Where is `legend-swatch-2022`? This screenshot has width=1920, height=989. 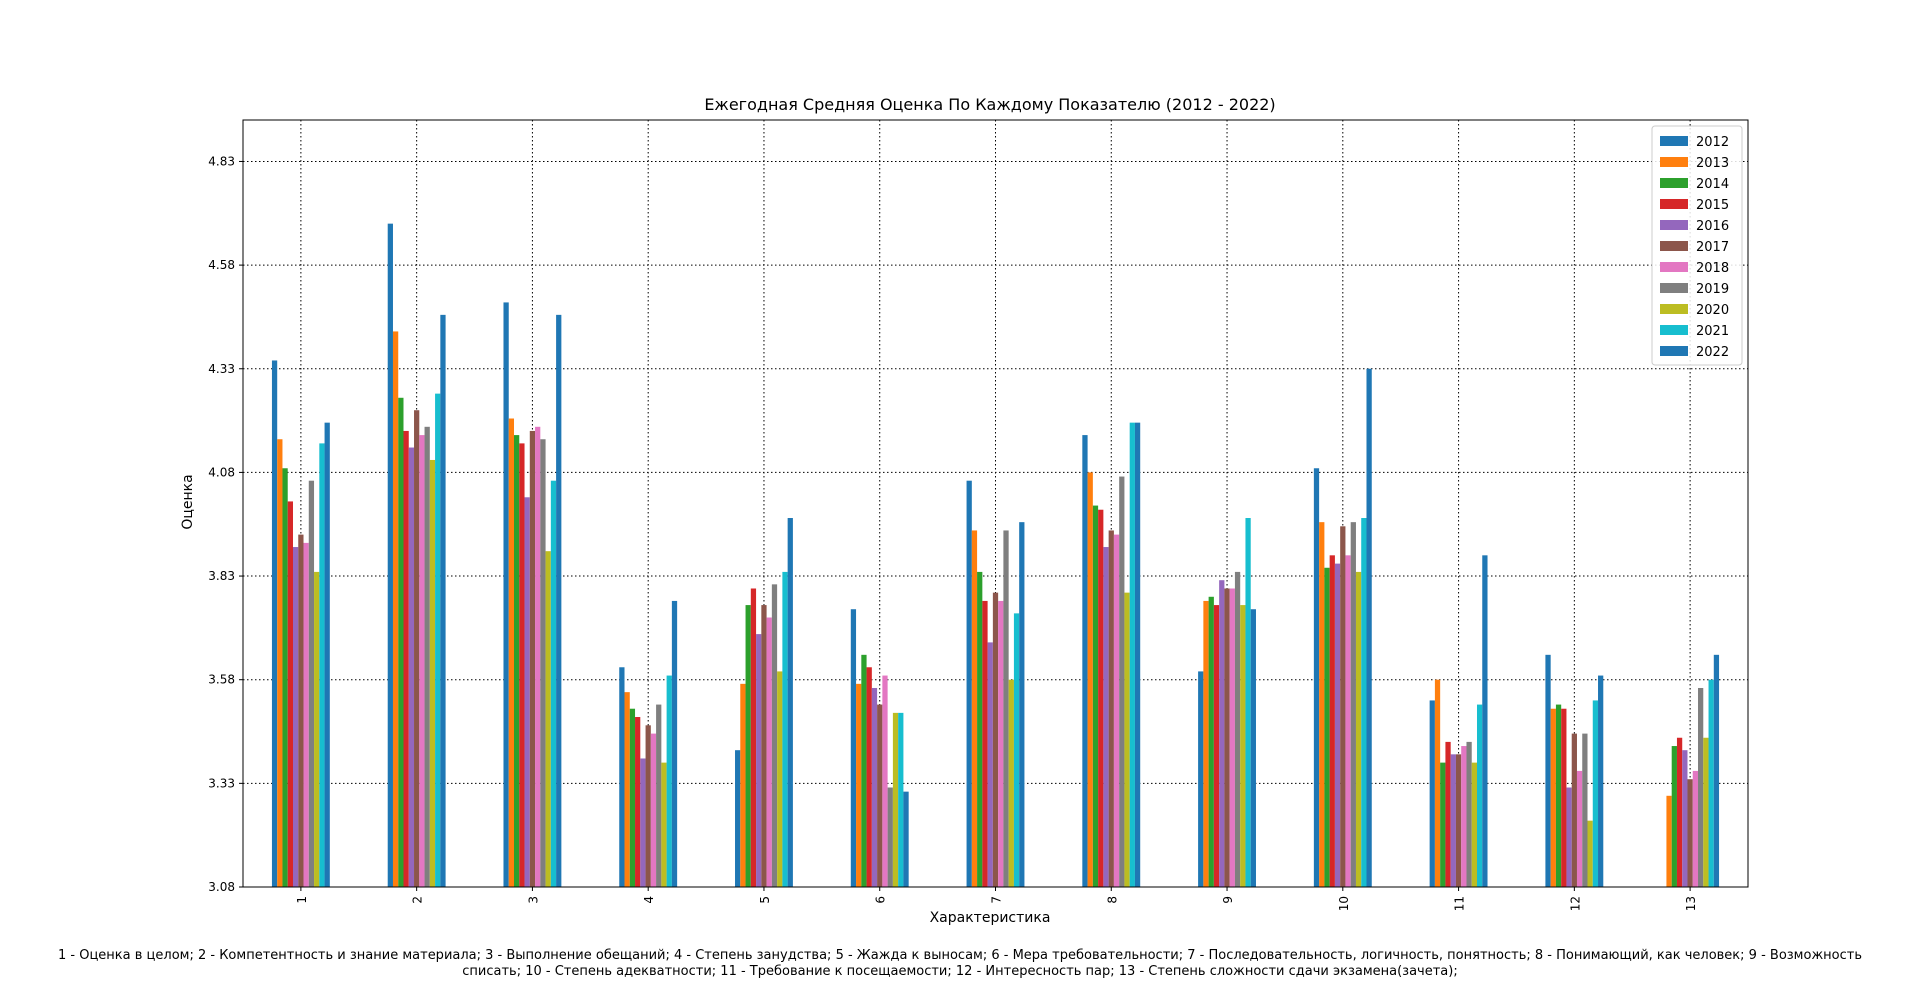
legend-swatch-2022 is located at coordinates (1674, 351).